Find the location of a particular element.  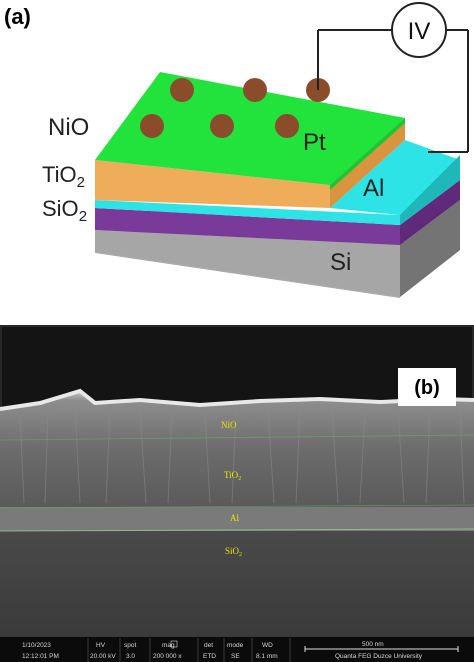

info-spot-value: 3.0 is located at coordinates (130, 656).